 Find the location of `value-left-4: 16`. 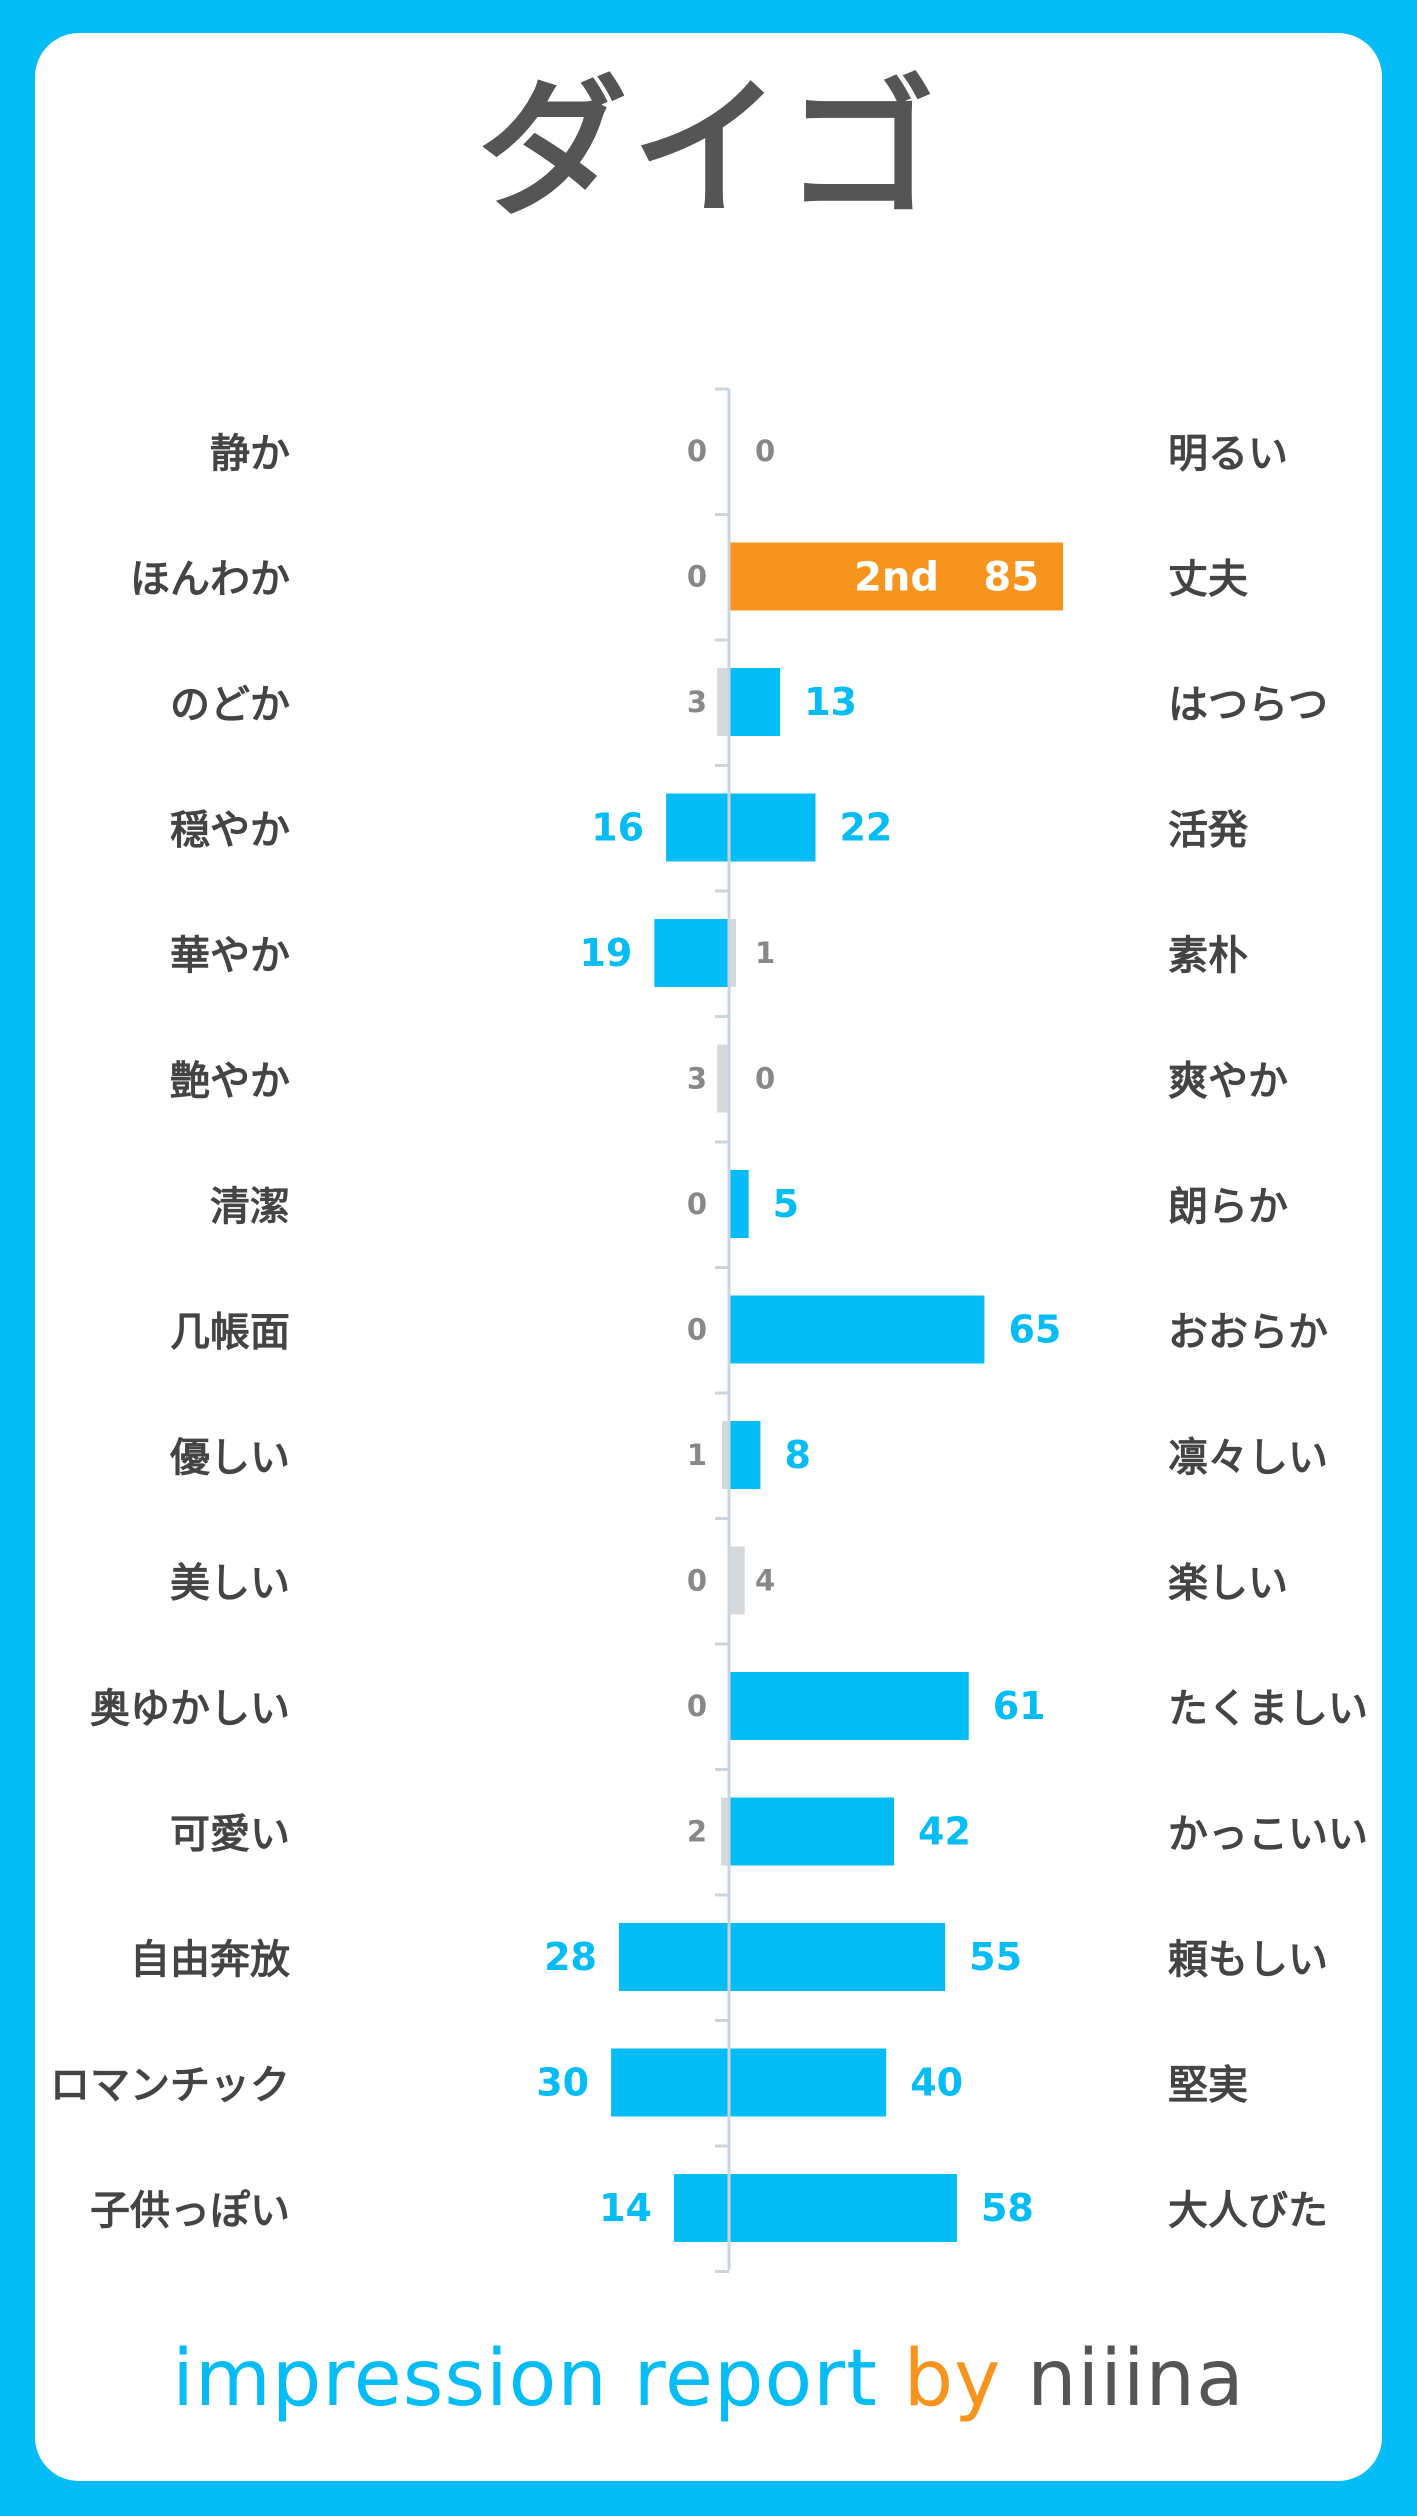

value-left-4: 16 is located at coordinates (617, 828).